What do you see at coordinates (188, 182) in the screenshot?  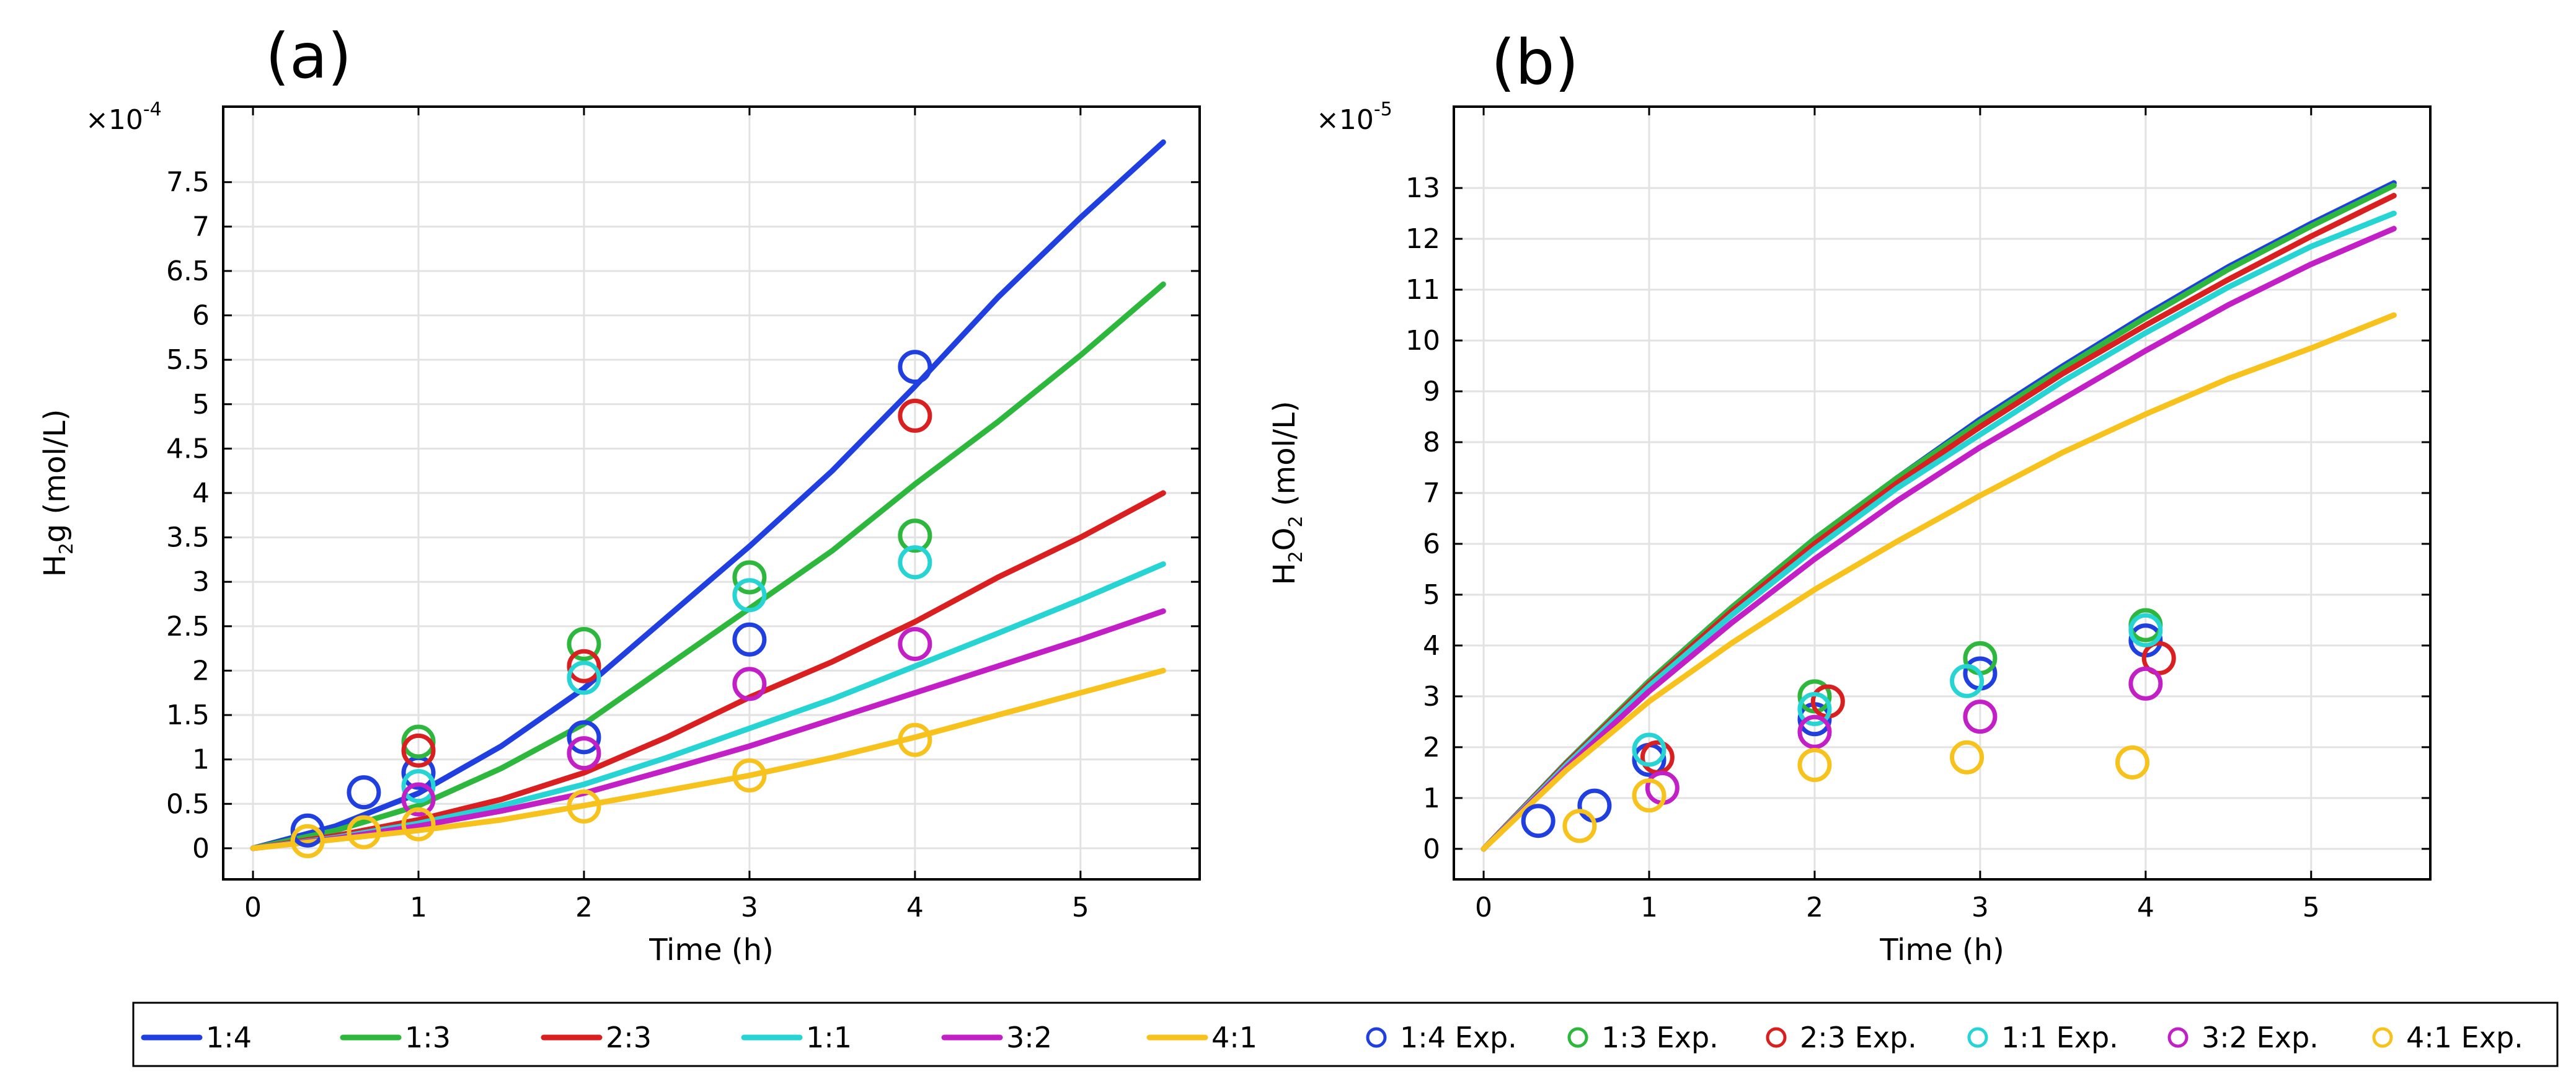 I see `y-tick-label: 7.5` at bounding box center [188, 182].